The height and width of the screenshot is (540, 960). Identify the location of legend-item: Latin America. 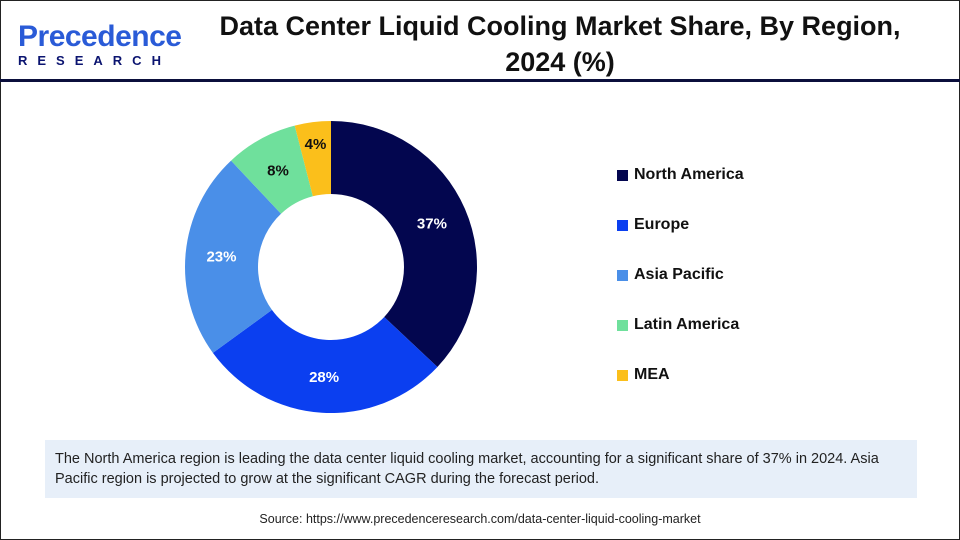
(680, 325).